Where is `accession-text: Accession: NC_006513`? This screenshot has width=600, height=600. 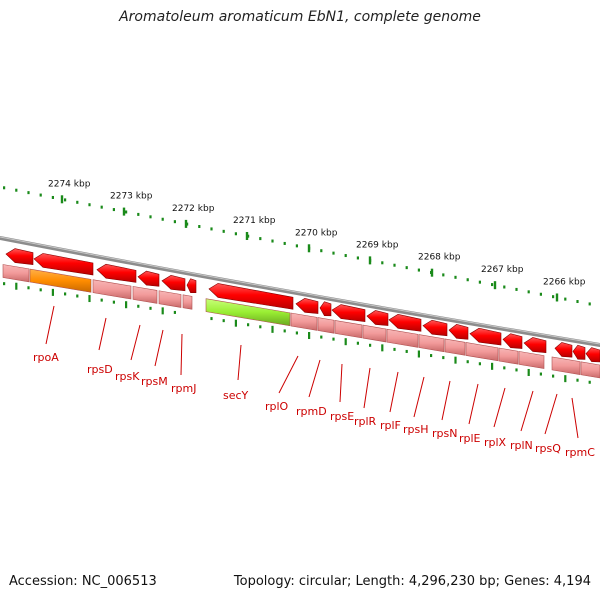 accession-text: Accession: NC_006513 is located at coordinates (83, 581).